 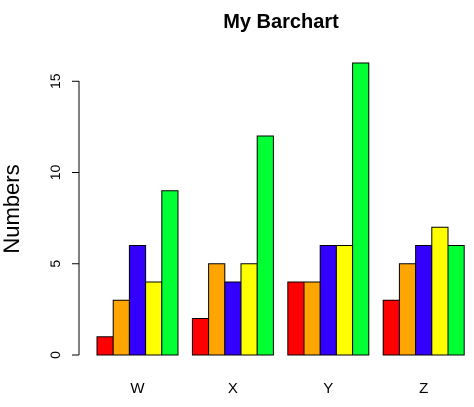 I want to click on category-label-Z: Z, so click(x=423, y=388).